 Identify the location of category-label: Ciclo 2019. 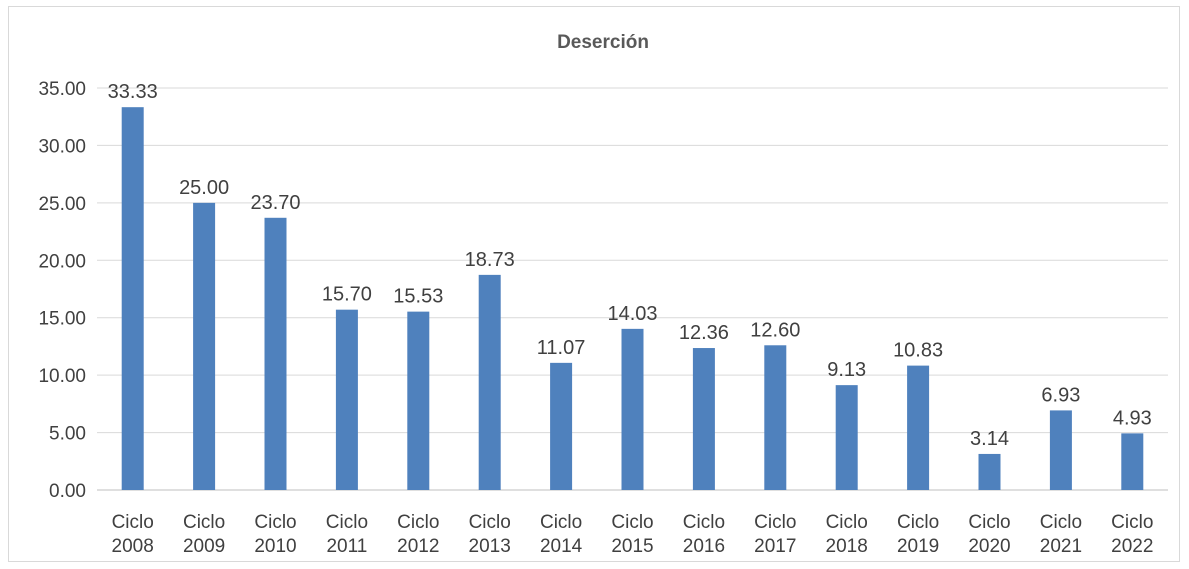
(918, 534).